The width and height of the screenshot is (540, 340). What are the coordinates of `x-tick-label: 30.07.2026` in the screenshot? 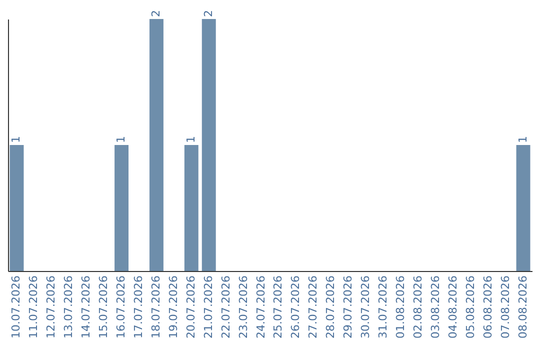 It's located at (365, 307).